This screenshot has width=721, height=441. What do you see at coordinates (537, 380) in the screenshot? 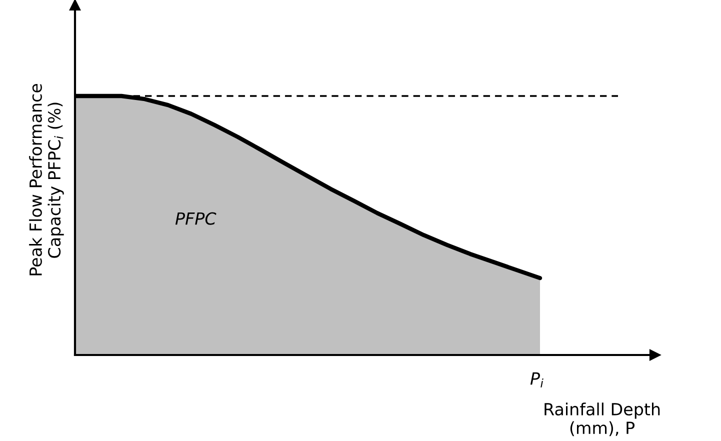
I see `text: P$_{i}$` at bounding box center [537, 380].